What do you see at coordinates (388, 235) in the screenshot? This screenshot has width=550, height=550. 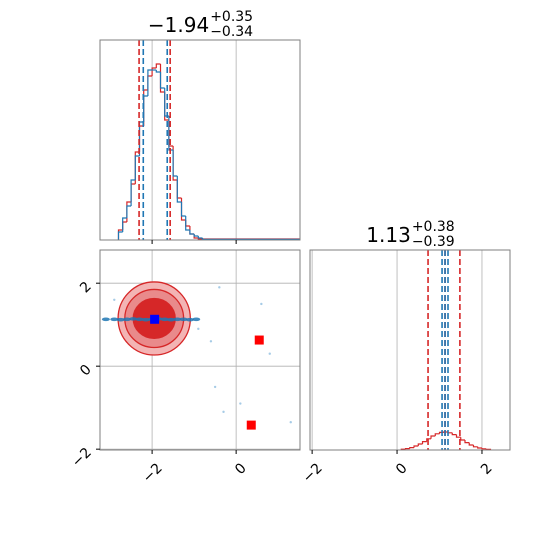 I see `title-value: 1.13` at bounding box center [388, 235].